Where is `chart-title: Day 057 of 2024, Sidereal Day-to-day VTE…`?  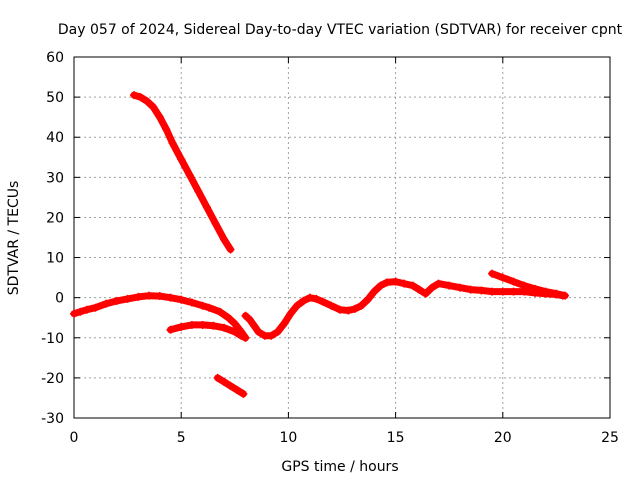 chart-title: Day 057 of 2024, Sidereal Day-to-day VTE… is located at coordinates (340, 30).